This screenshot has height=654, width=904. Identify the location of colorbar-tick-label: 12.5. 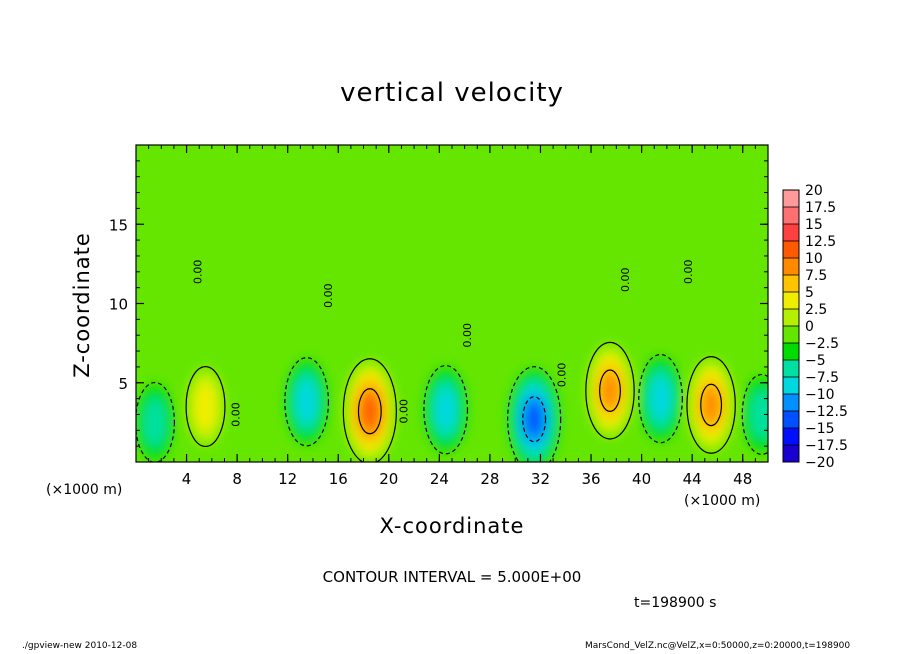
(820, 242).